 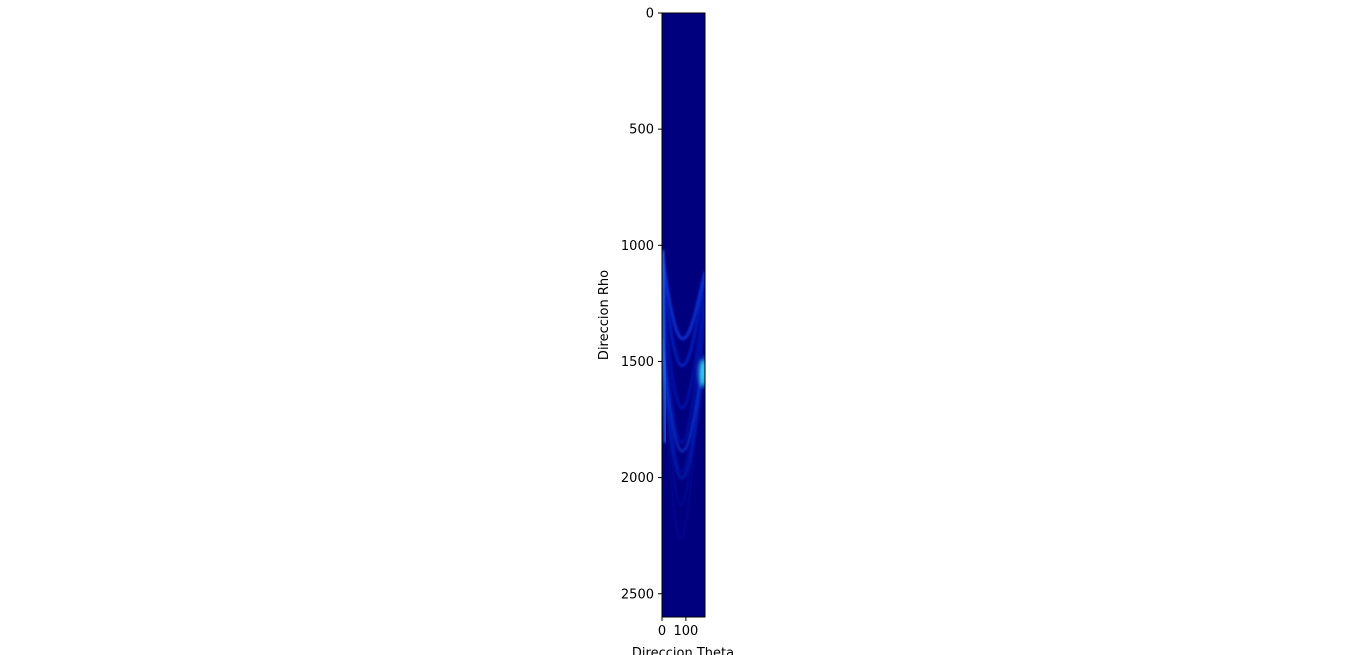 I want to click on hough-hot-spot, so click(x=702, y=373).